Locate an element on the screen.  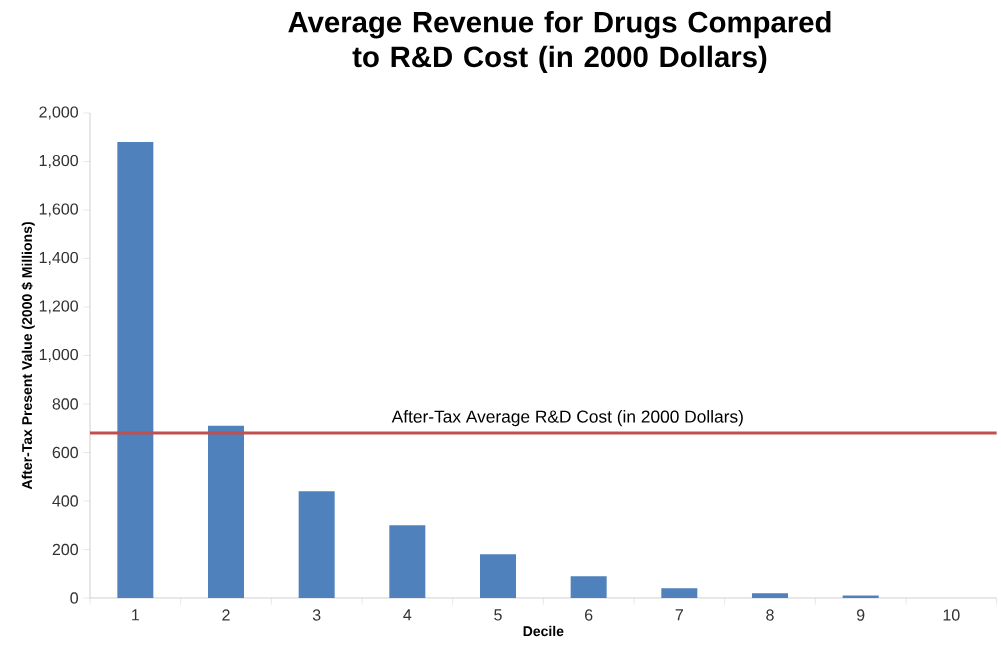
y-tick-label: 400 is located at coordinates (65, 501).